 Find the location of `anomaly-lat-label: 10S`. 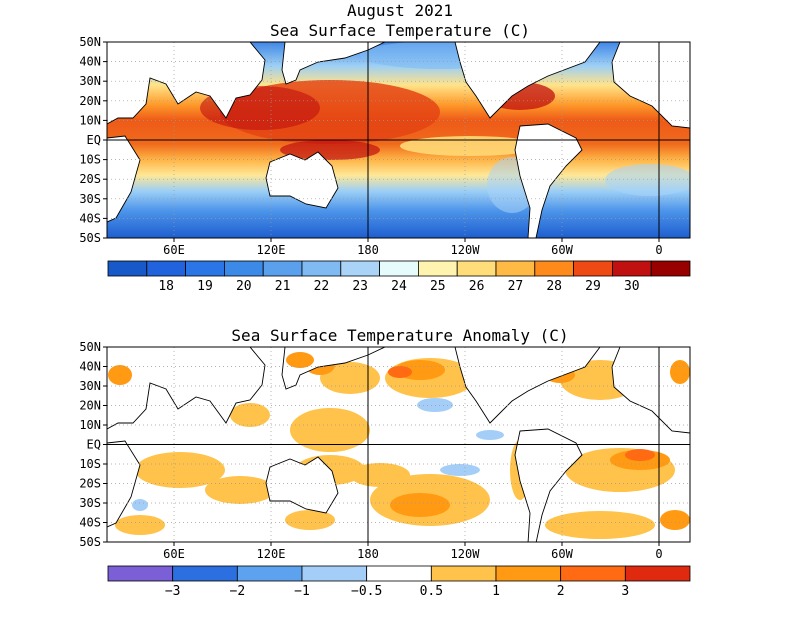

anomaly-lat-label: 10S is located at coordinates (90, 464).